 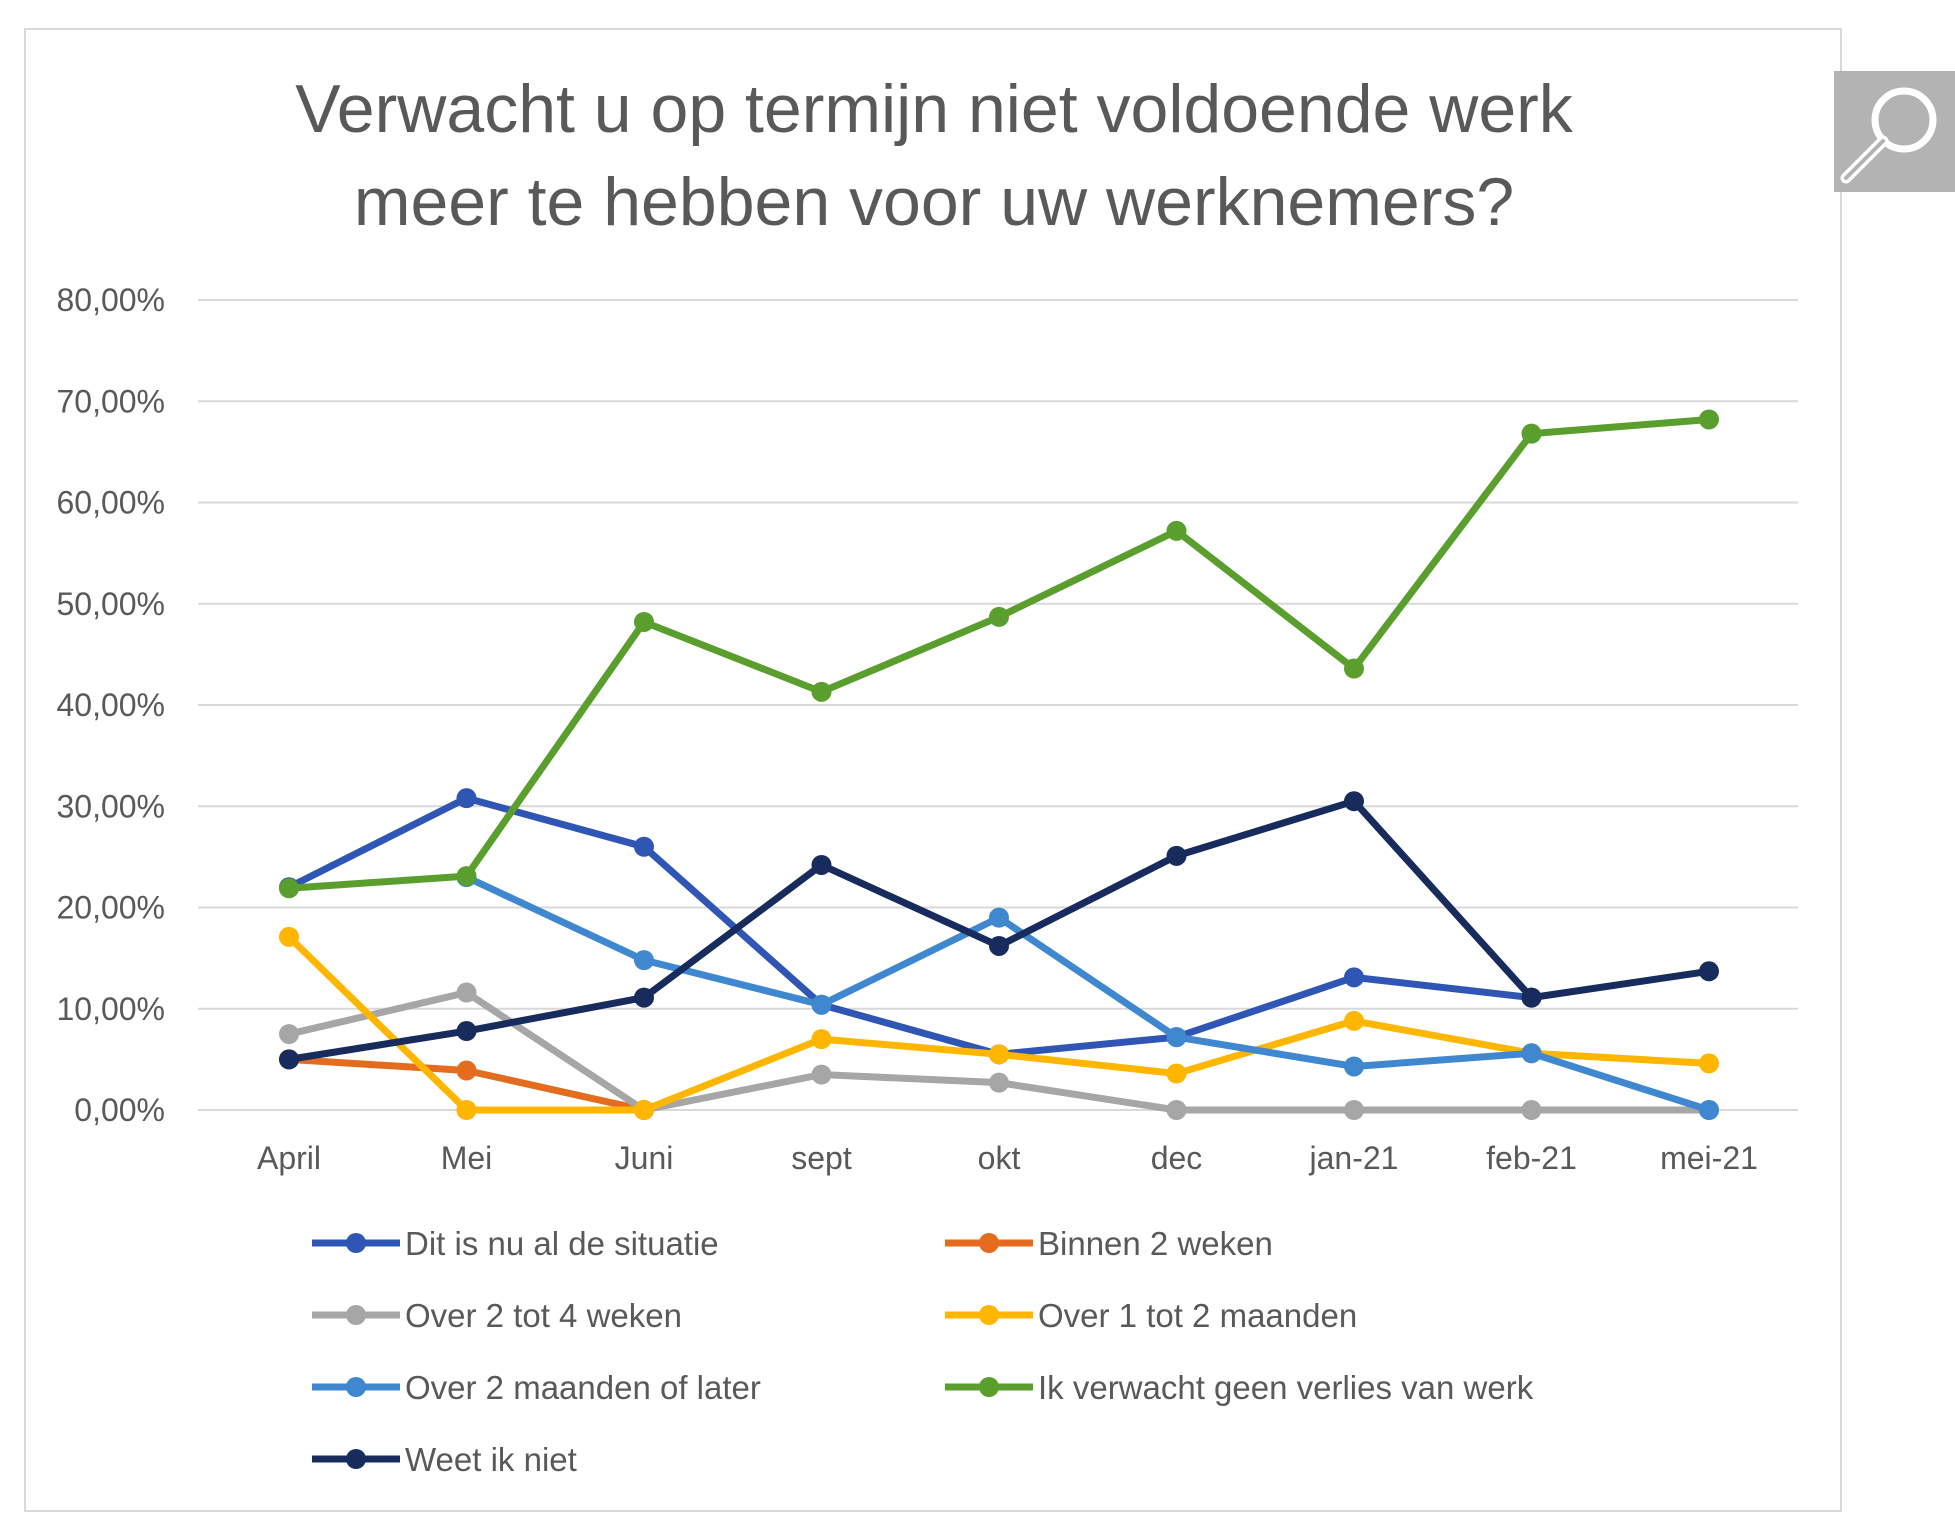 I want to click on y-tick-label: 0,00%, so click(x=119, y=1110).